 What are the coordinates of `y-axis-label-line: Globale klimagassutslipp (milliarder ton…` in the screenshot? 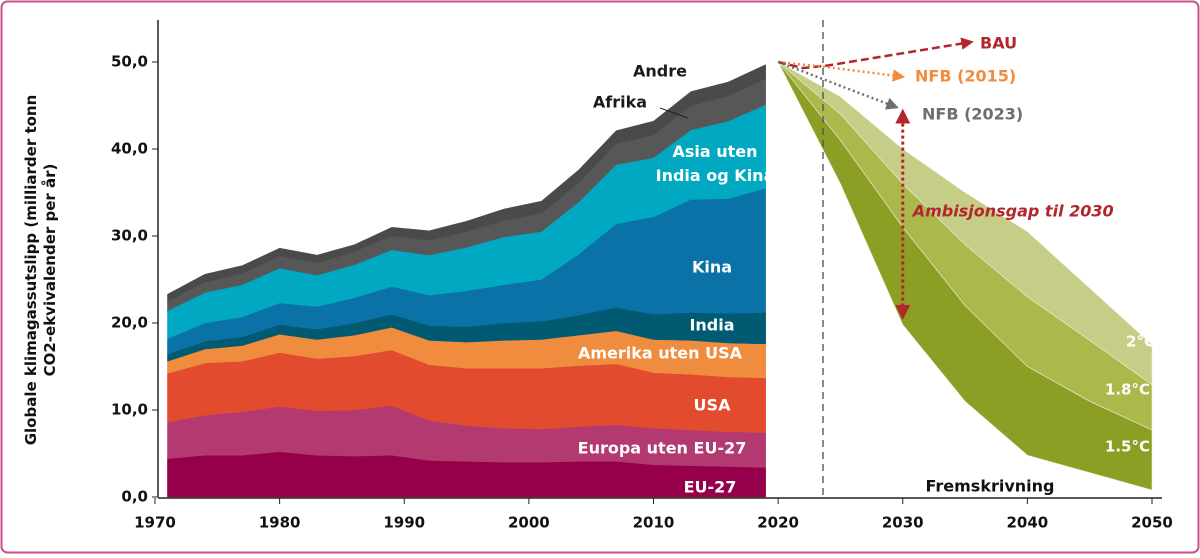 It's located at (31, 270).